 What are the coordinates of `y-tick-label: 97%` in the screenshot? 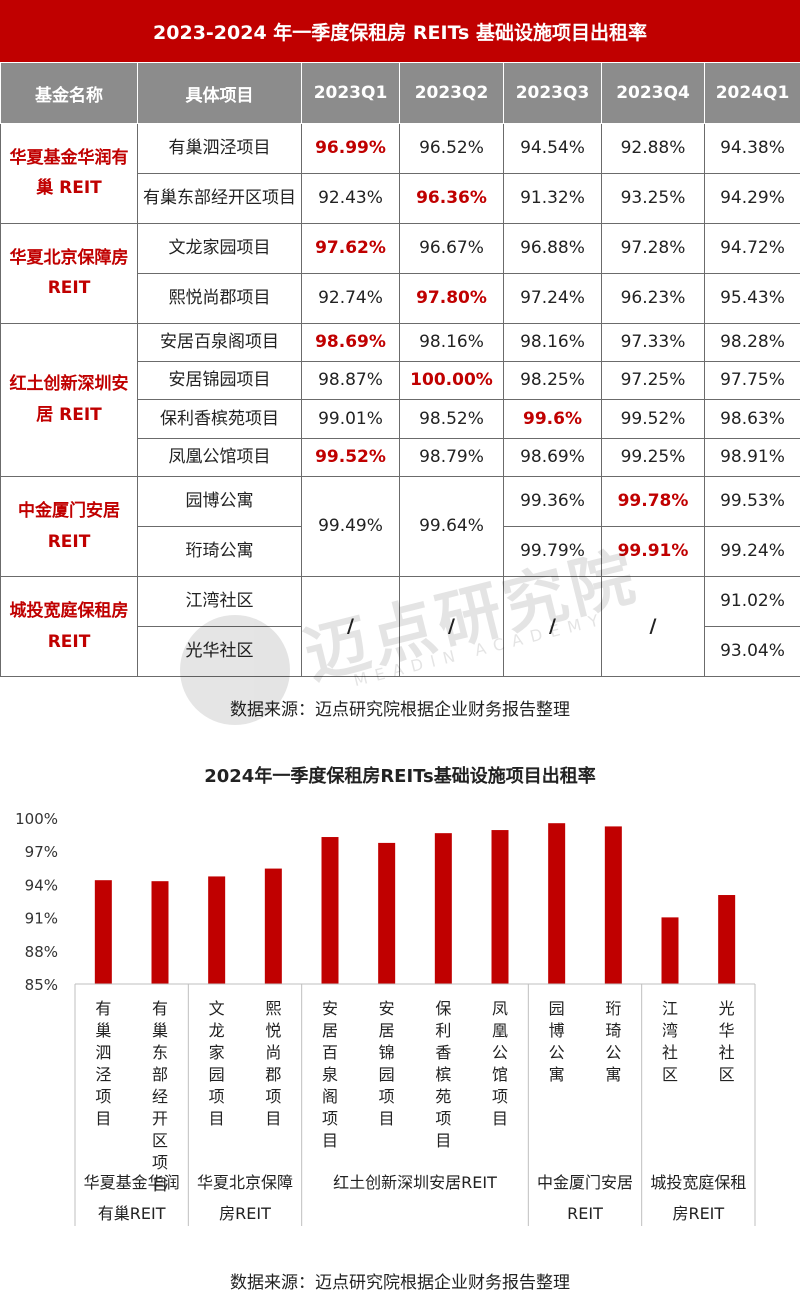 It's located at (41, 852).